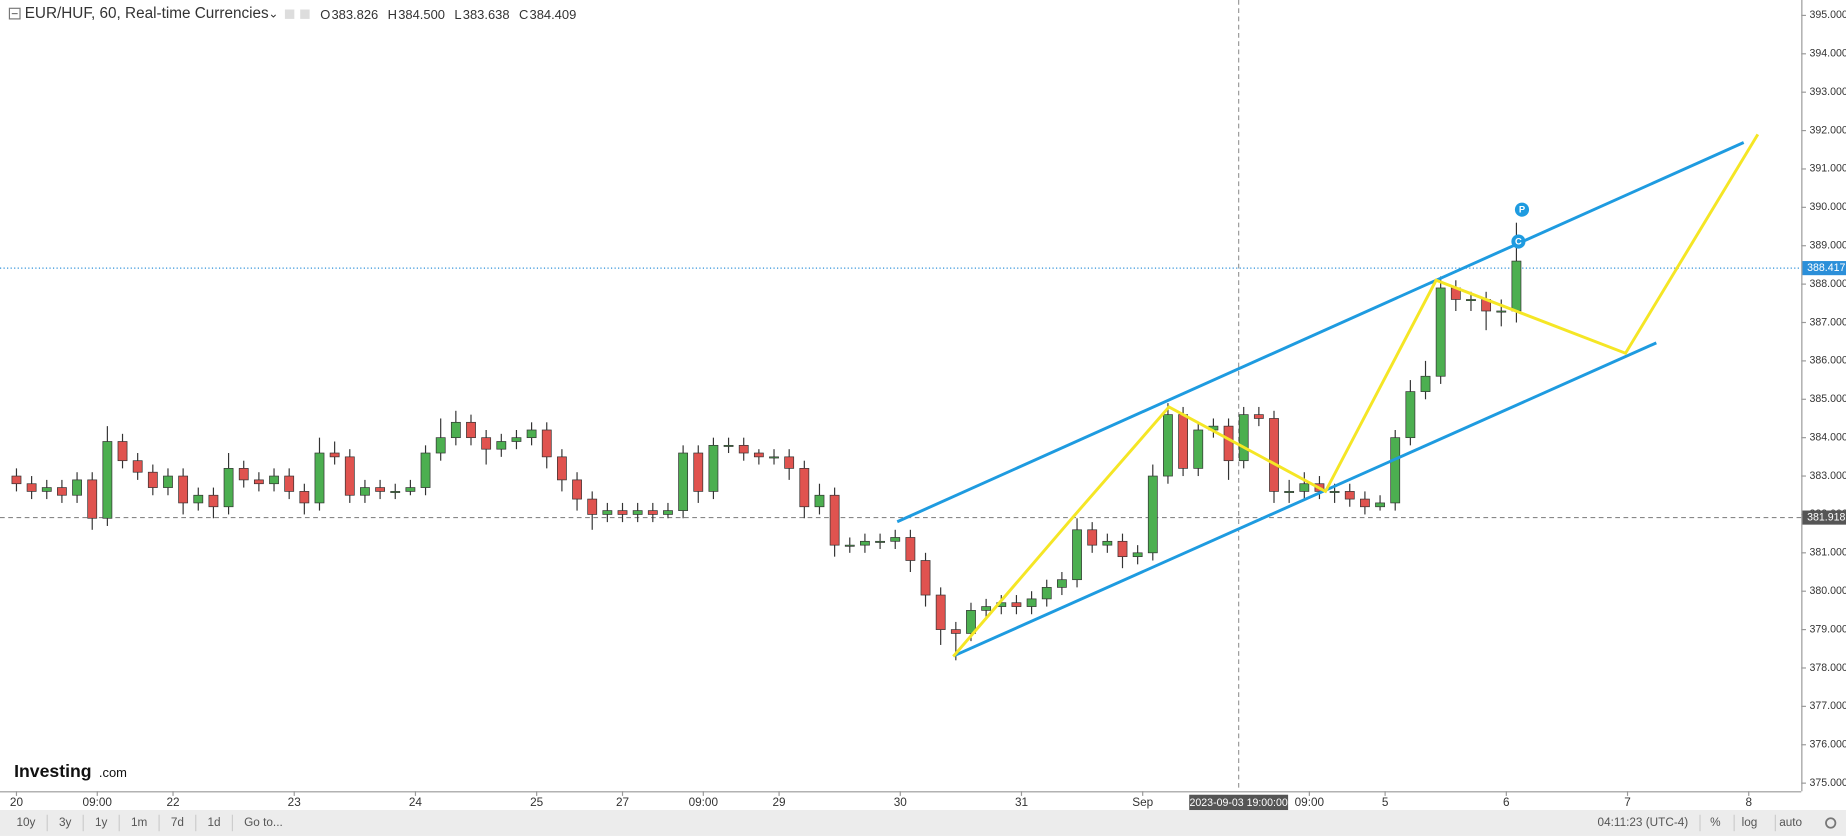 Image resolution: width=1846 pixels, height=836 pixels. Describe the element at coordinates (325, 14) in the screenshot. I see `ohlc-key: O` at that location.